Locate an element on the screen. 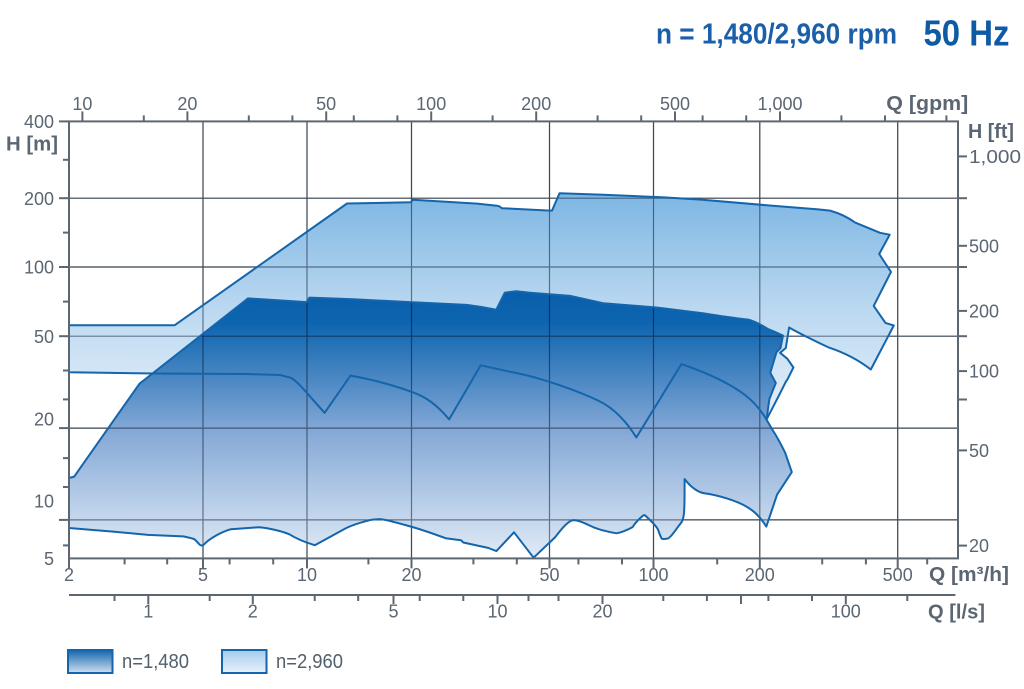  svg-text: 1 is located at coordinates (148, 612).